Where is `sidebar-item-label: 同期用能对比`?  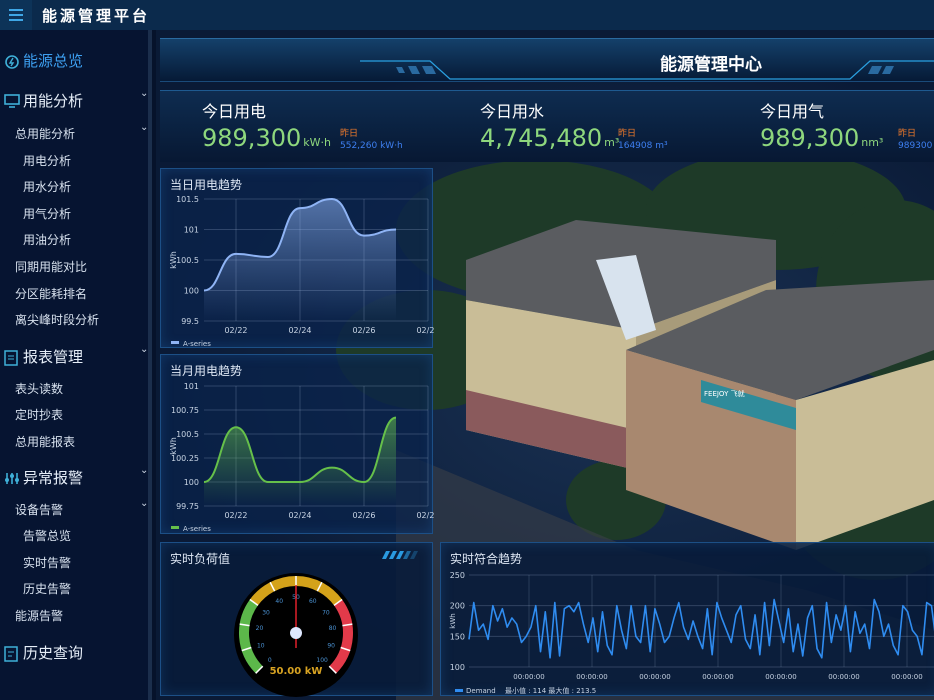
sidebar-item-label: 同期用能对比 is located at coordinates (51, 267).